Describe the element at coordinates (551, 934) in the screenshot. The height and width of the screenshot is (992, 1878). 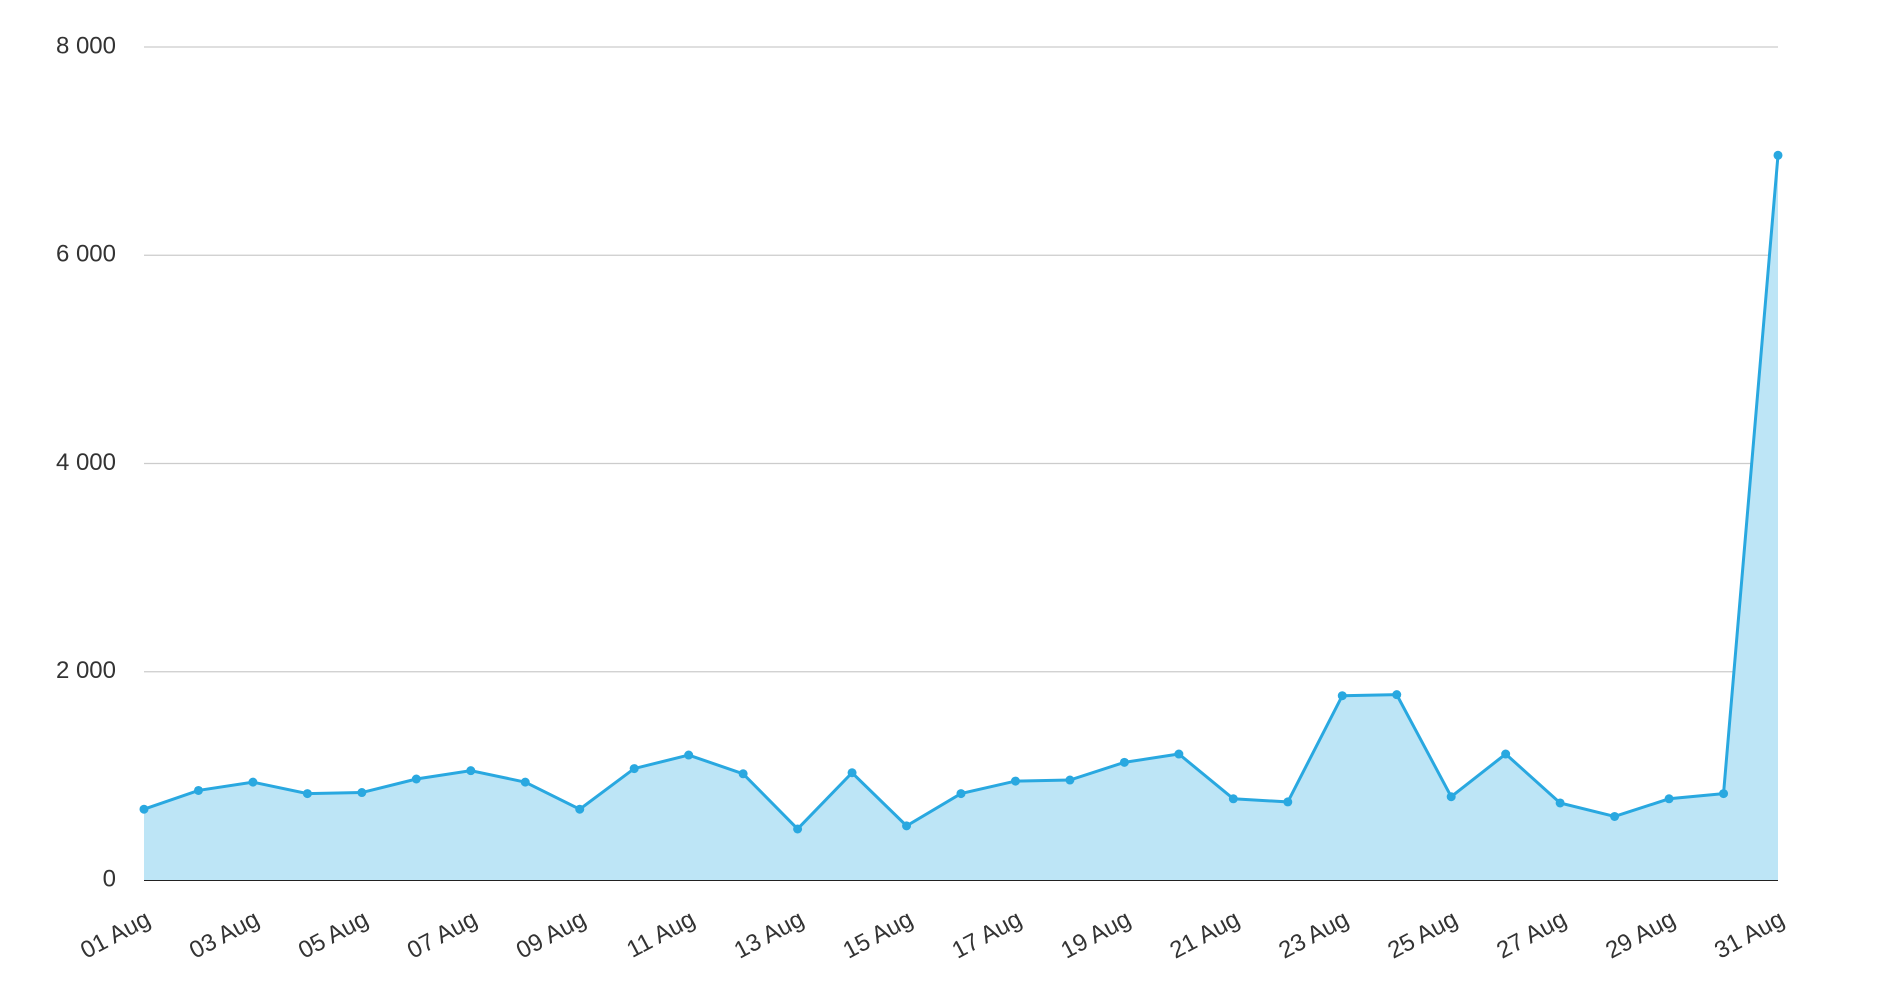
I see `x-tick-label: 09 Aug` at that location.